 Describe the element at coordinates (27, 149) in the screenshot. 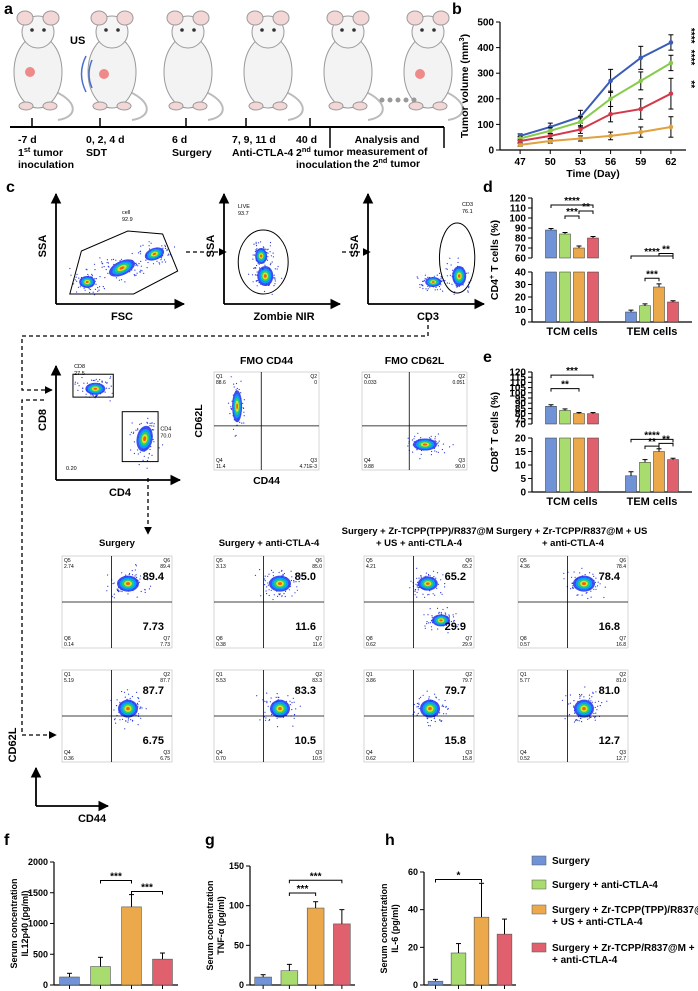

I see `timeline-event-part: st` at that location.